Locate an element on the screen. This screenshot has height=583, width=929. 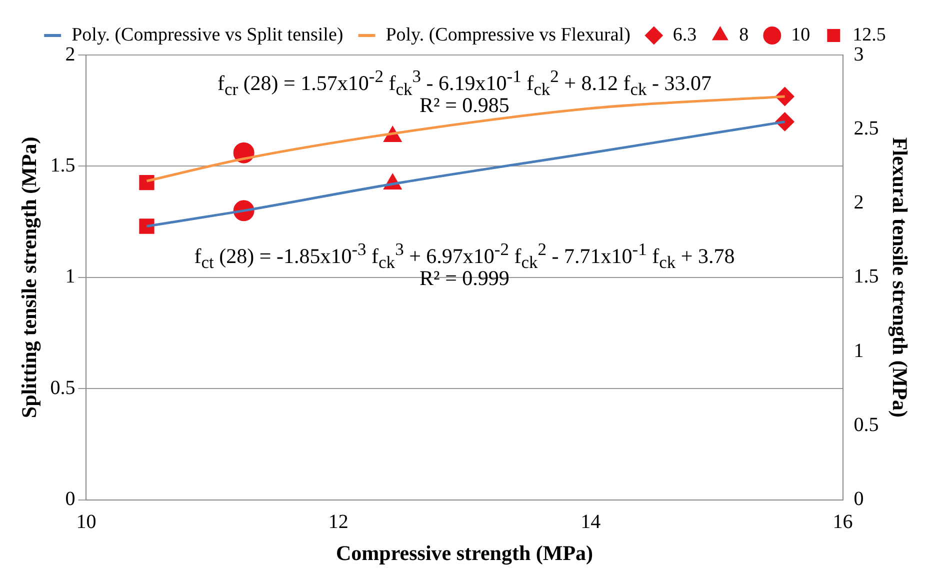
y2-axis-title: Flexural tensile strength (MPa) is located at coordinates (900, 277).